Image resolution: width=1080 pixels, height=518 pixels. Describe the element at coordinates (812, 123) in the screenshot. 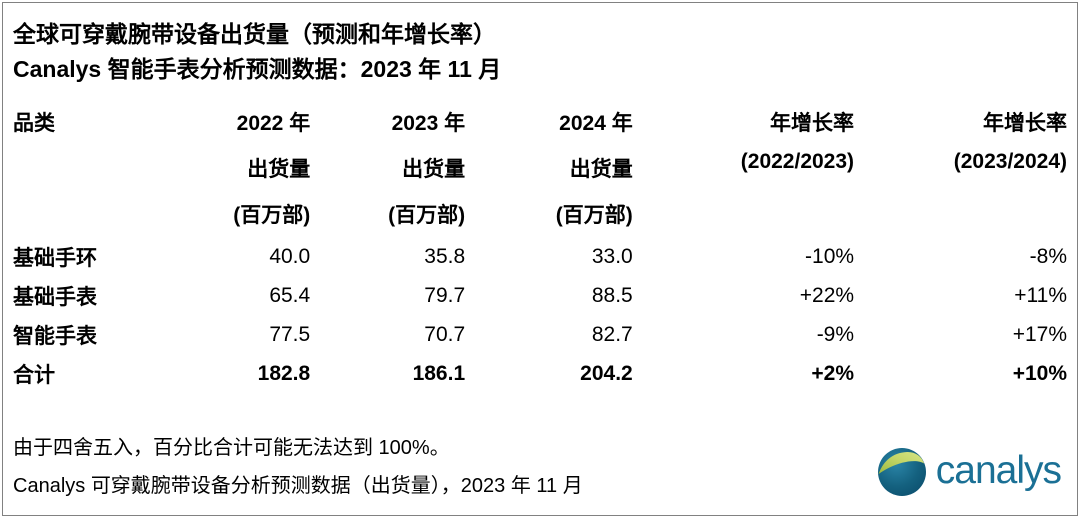

I see `growth1-label: 年增长率` at that location.